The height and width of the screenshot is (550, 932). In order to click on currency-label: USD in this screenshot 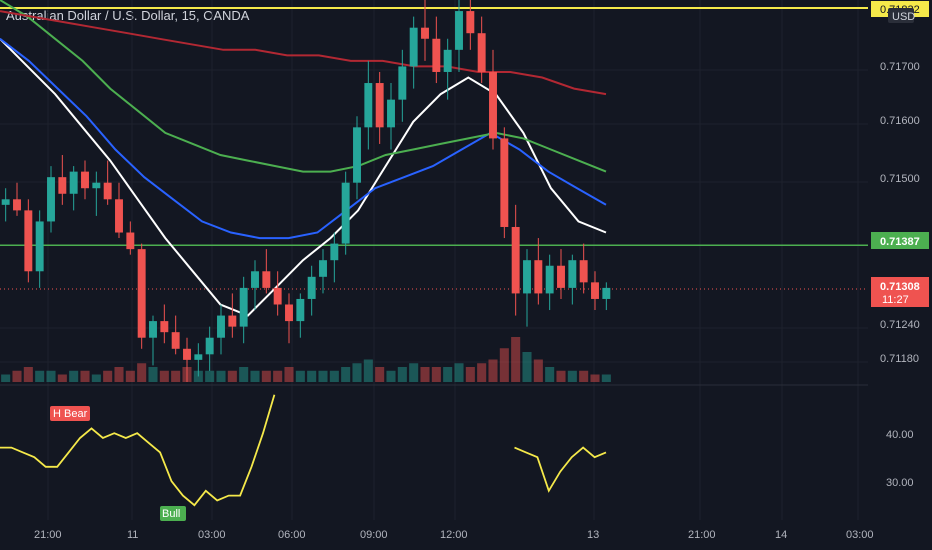, I will do `click(903, 17)`.